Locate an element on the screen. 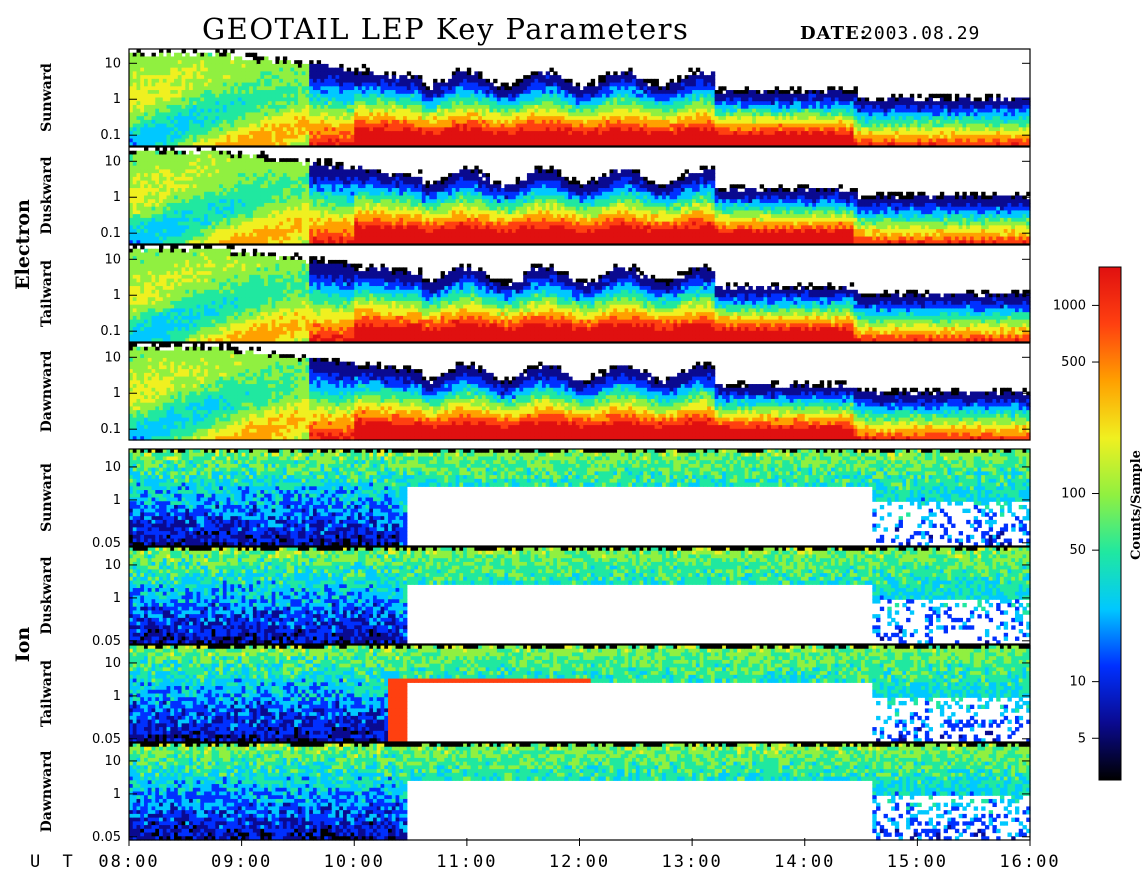  colorbar-tick-label: 1000 is located at coordinates (1069, 305).